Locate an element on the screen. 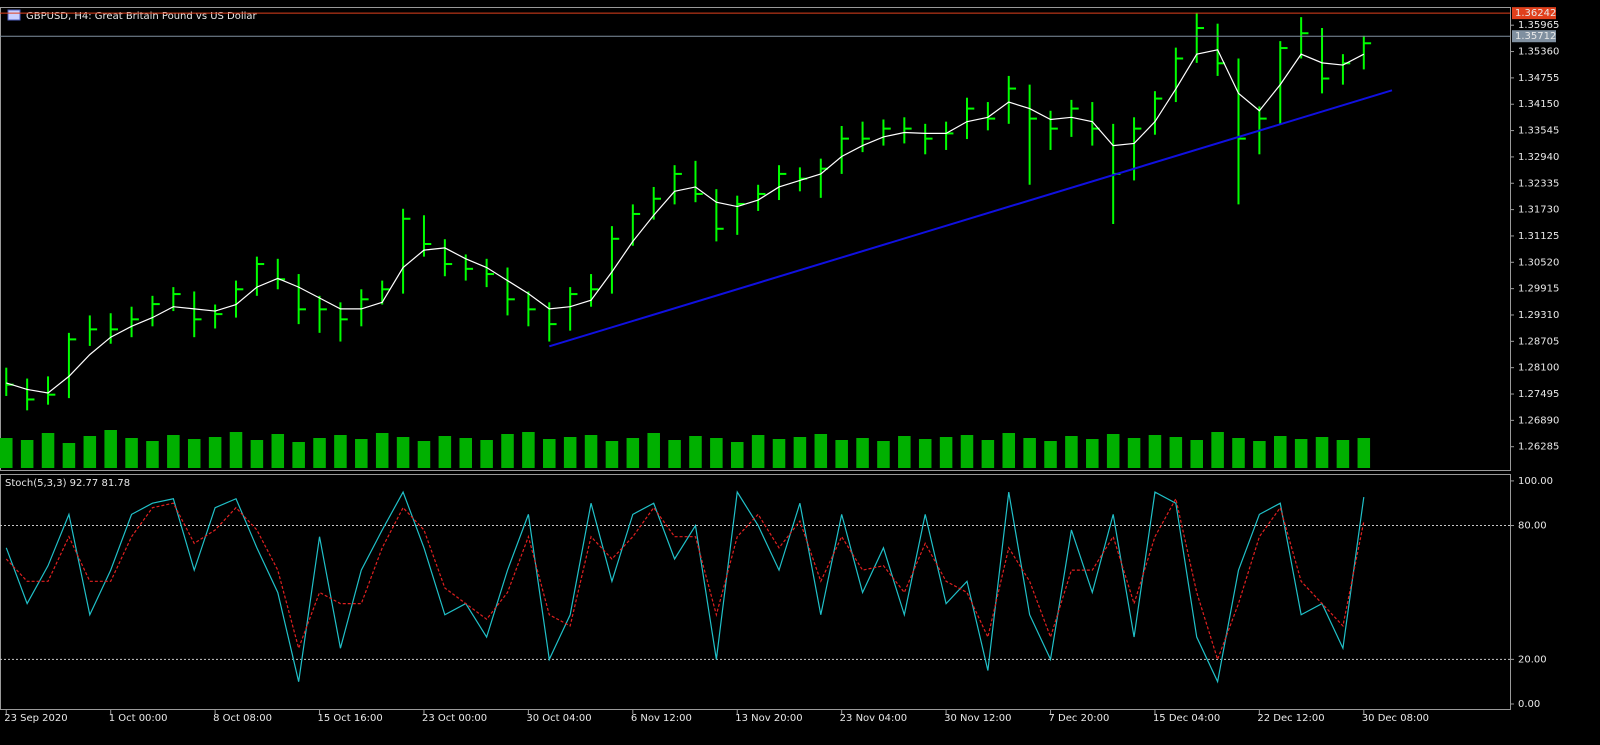  y-tick-label: 1.31125 is located at coordinates (1538, 236).